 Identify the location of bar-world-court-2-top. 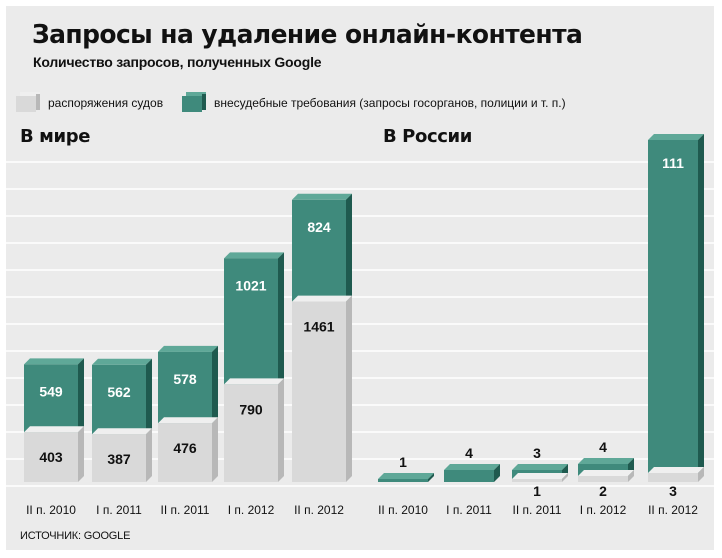
(188, 420).